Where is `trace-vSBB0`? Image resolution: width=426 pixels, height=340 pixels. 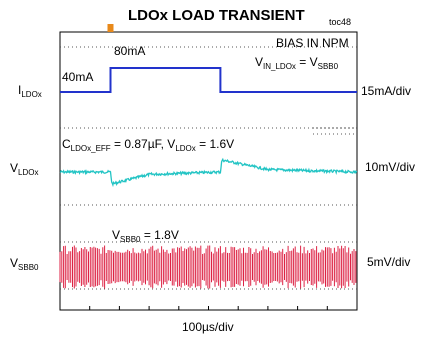
trace-vSBB0 is located at coordinates (208, 267).